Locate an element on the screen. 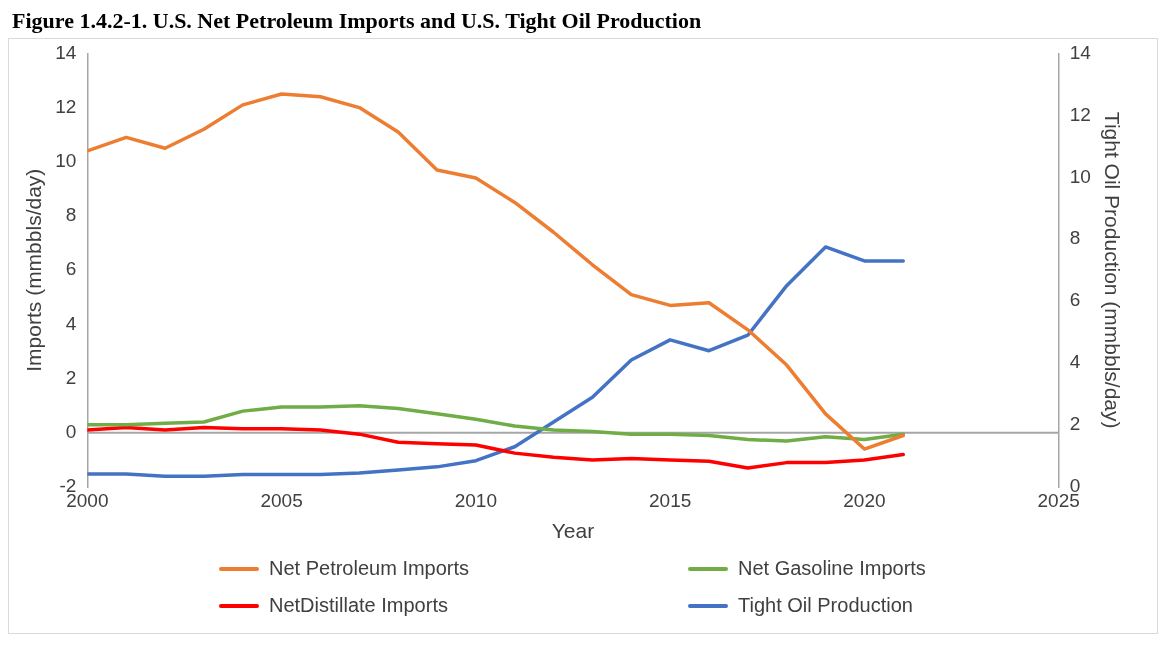 Image resolution: width=1169 pixels, height=649 pixels. chart-title: Figure 1.4.2-1. U.S. Net Petroleum Imports and U.S. Tight Oil Production is located at coordinates (357, 21).